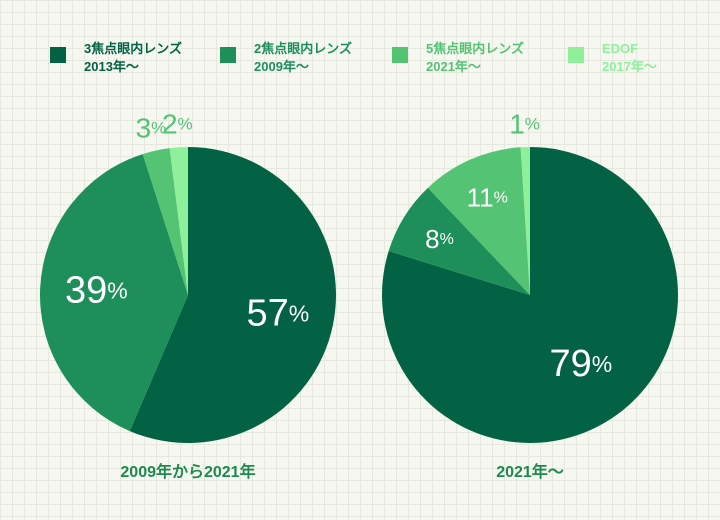 The width and height of the screenshot is (720, 520). Describe the element at coordinates (576, 55) in the screenshot. I see `legend-swatch-edof` at that location.